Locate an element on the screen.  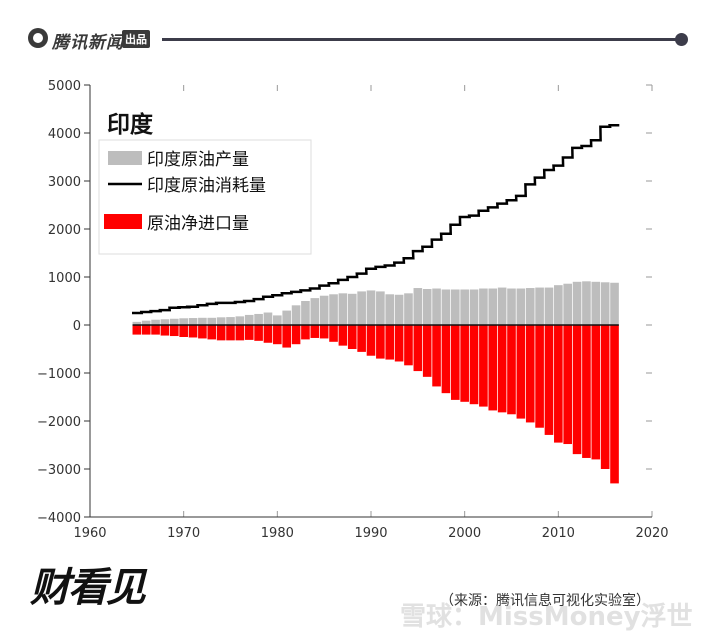
brand-badge: 出品 is located at coordinates (136, 39).